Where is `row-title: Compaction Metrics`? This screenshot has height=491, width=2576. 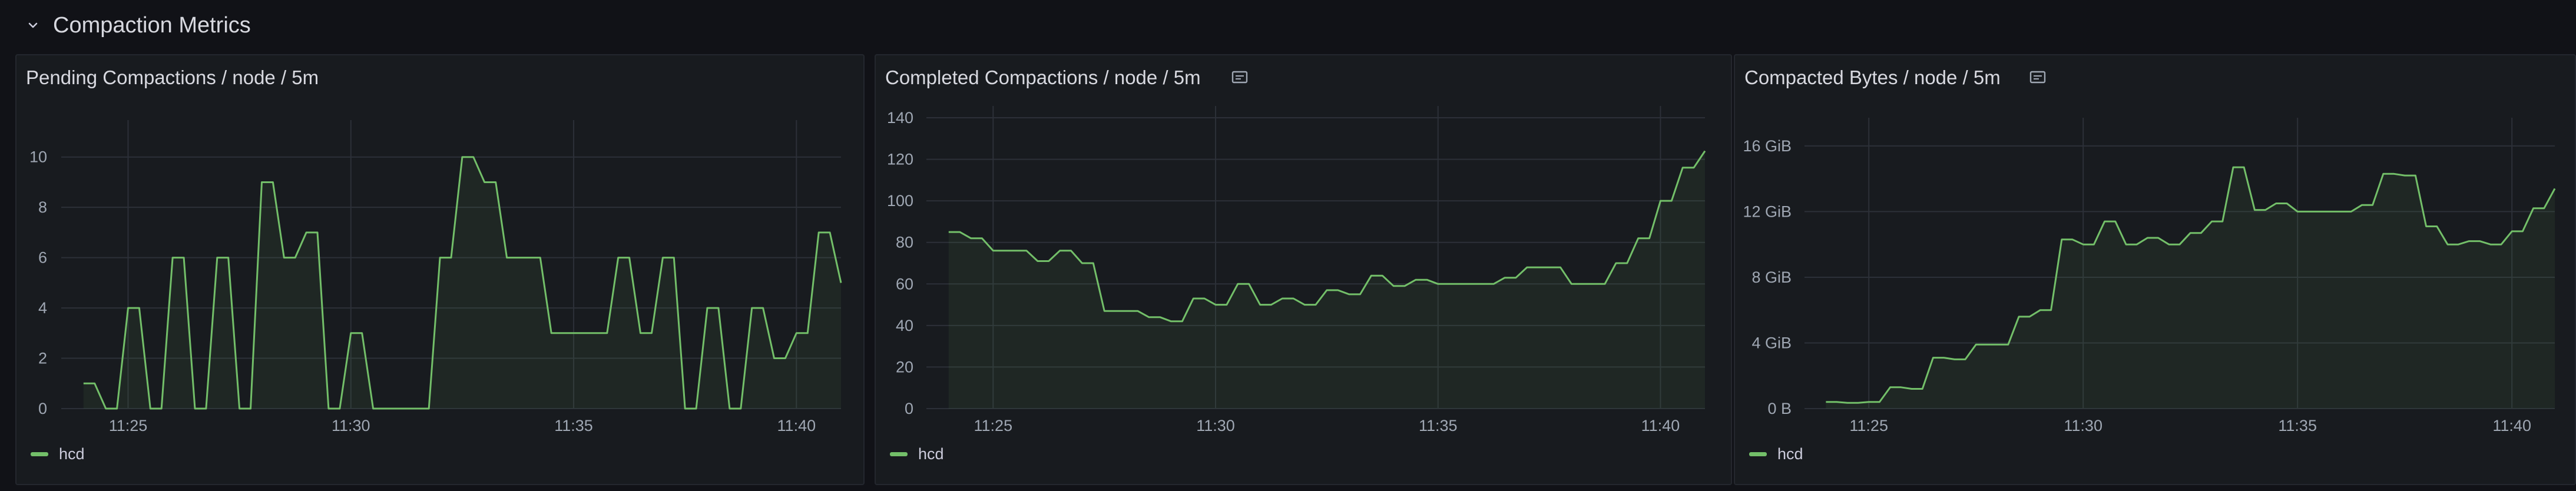 row-title: Compaction Metrics is located at coordinates (152, 26).